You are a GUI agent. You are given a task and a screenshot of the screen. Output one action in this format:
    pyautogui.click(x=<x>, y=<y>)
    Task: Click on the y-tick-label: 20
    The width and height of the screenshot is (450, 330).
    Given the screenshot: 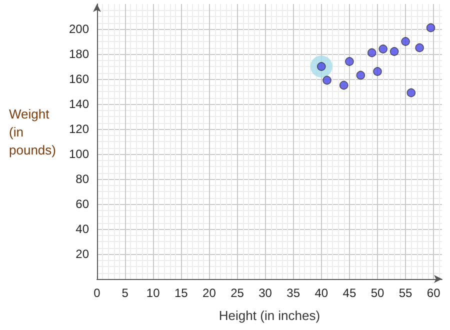 What is the action you would take?
    pyautogui.click(x=83, y=254)
    